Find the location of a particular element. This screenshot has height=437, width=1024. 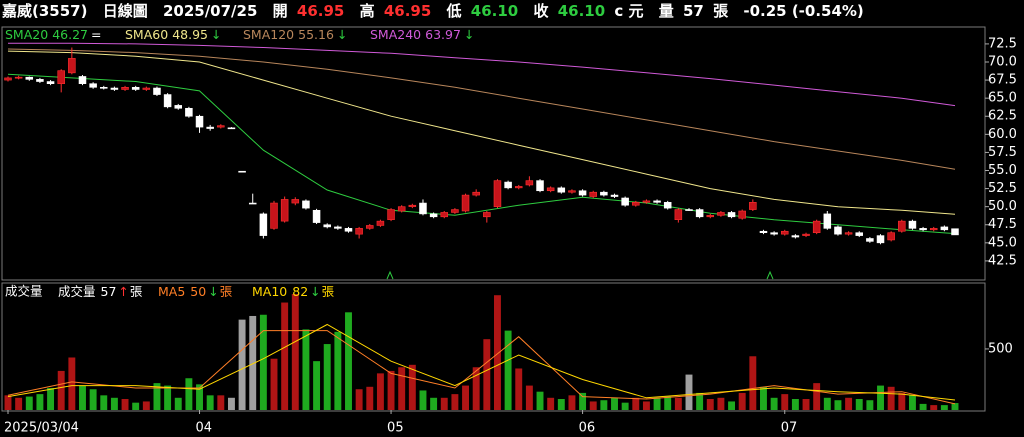

legend: MA10 82 ↓張 is located at coordinates (293, 291).